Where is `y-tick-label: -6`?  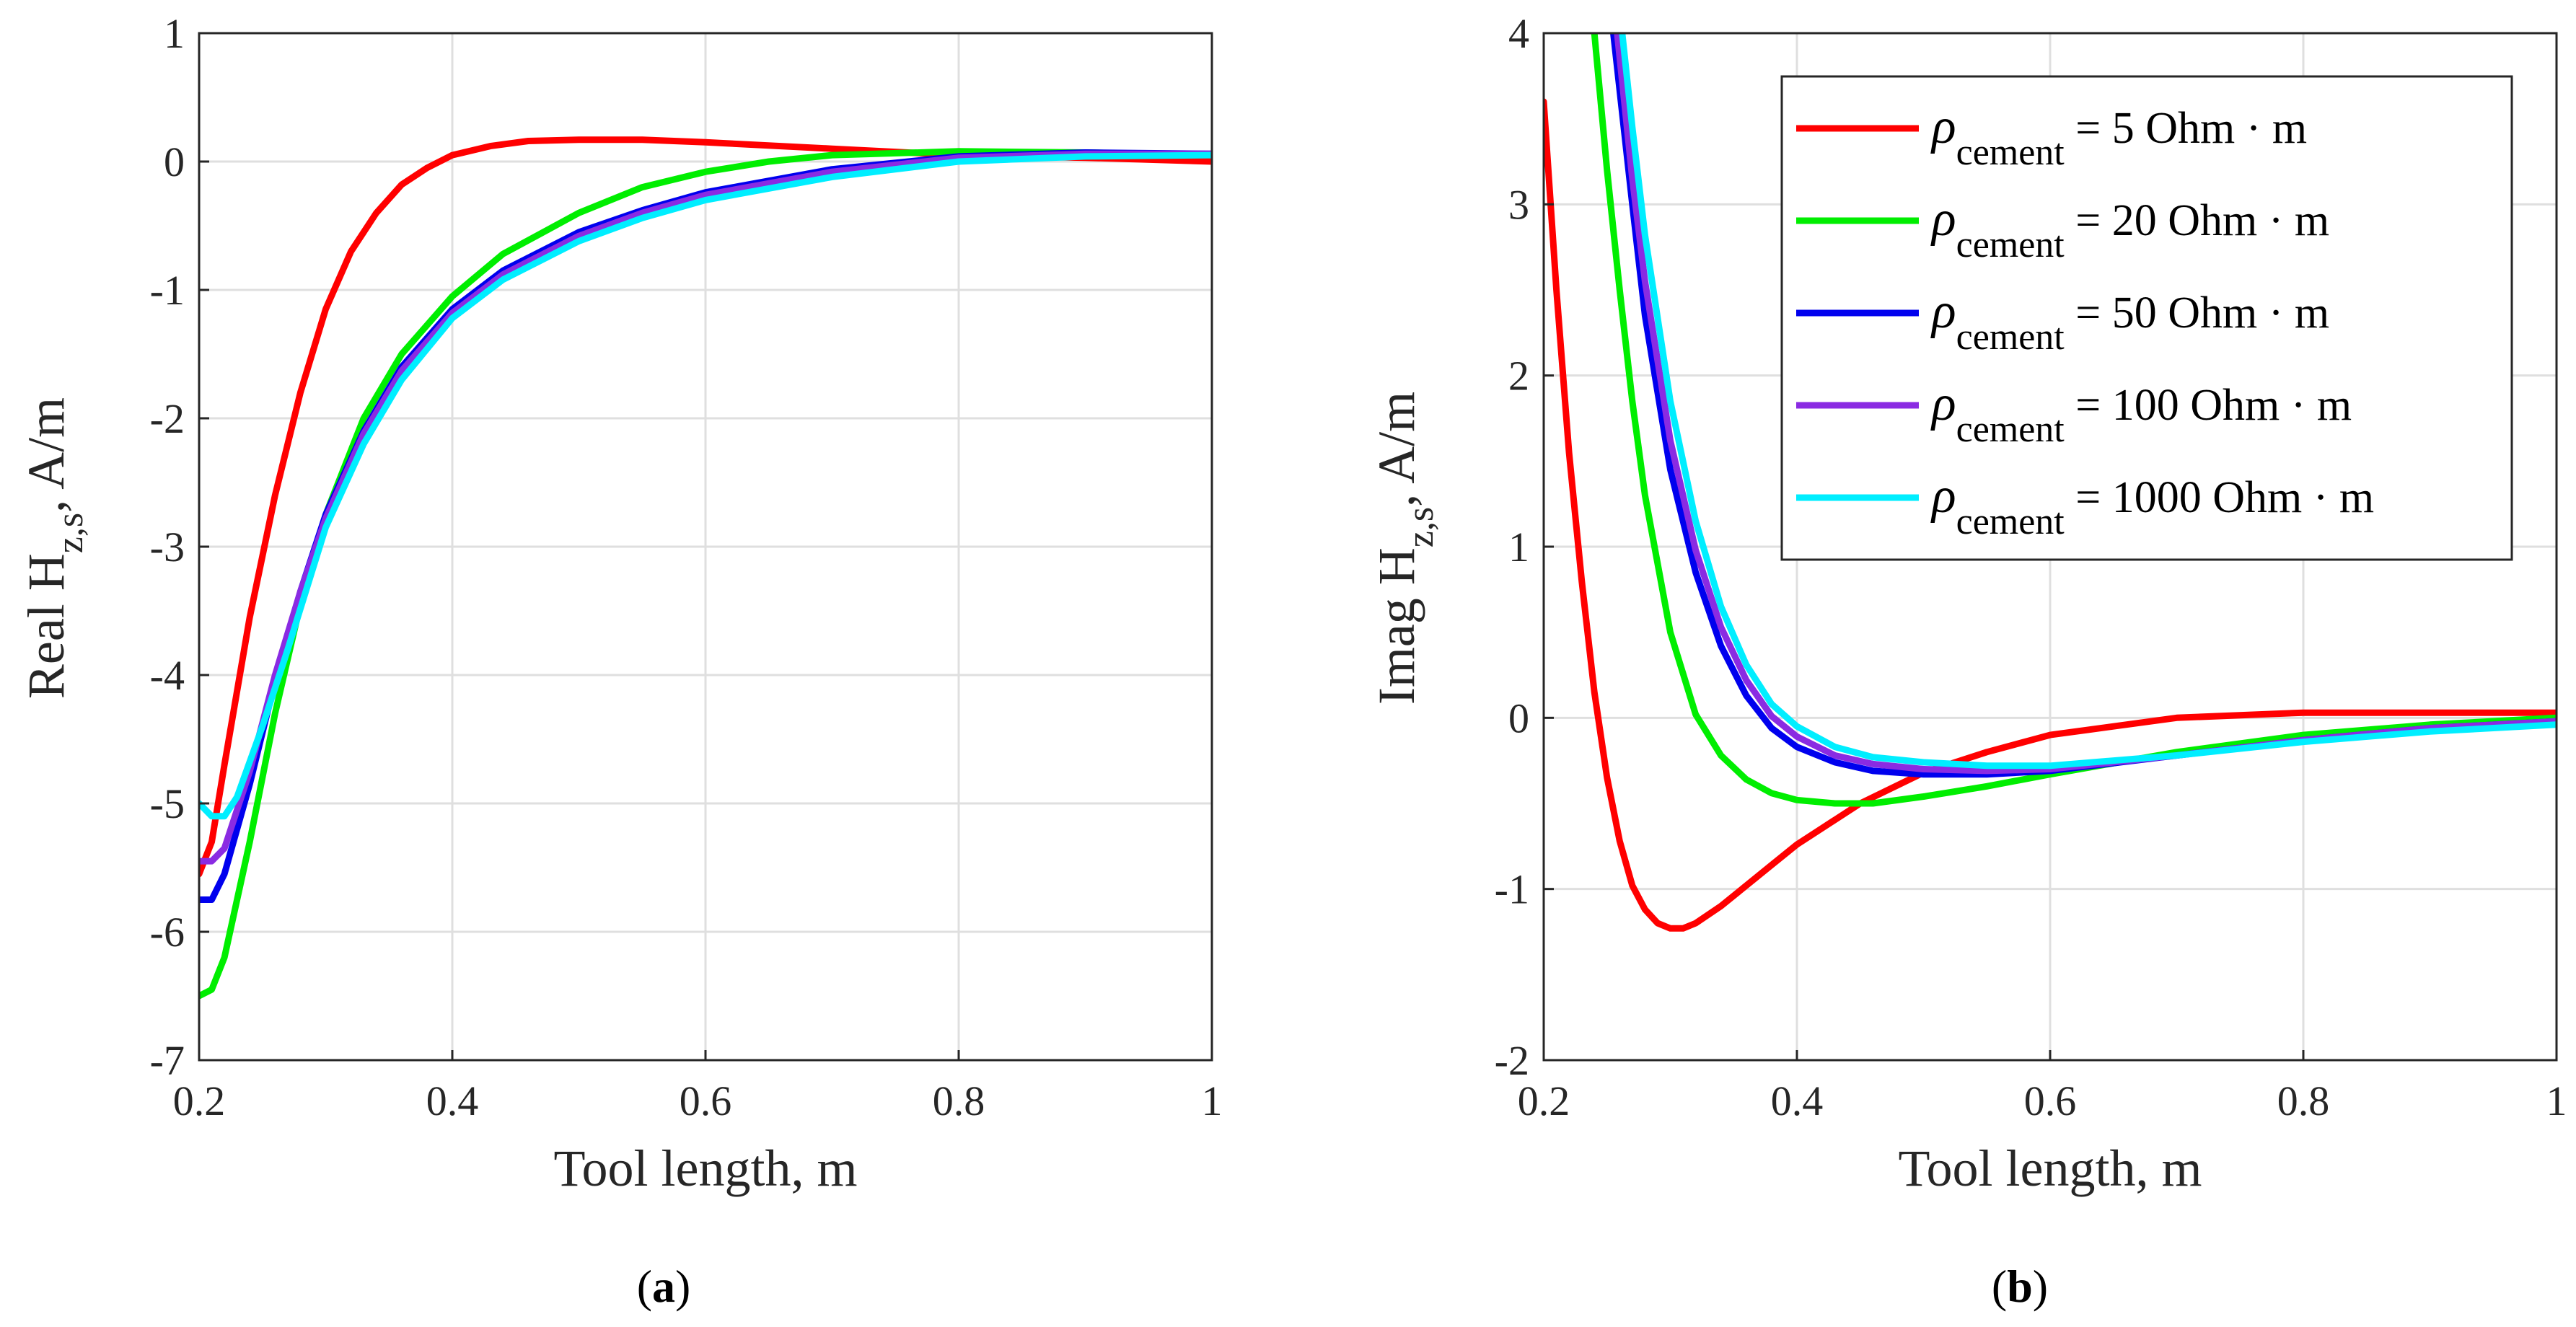
y-tick-label: -6 is located at coordinates (167, 932).